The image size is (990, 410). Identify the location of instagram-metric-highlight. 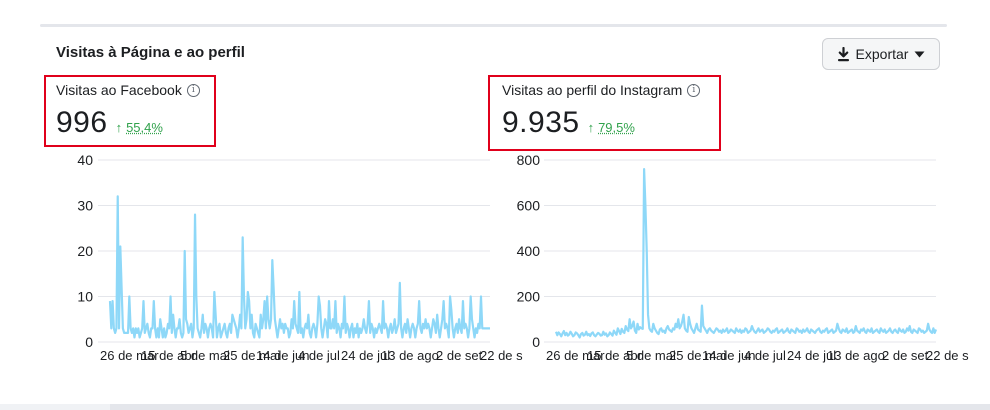
(604, 113).